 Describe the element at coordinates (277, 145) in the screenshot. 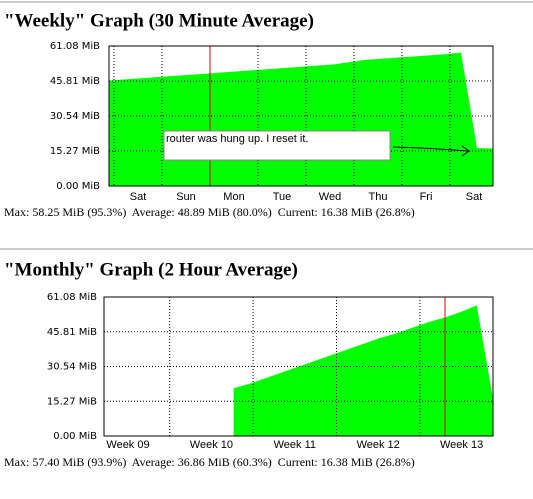

I see `annotation-box` at that location.